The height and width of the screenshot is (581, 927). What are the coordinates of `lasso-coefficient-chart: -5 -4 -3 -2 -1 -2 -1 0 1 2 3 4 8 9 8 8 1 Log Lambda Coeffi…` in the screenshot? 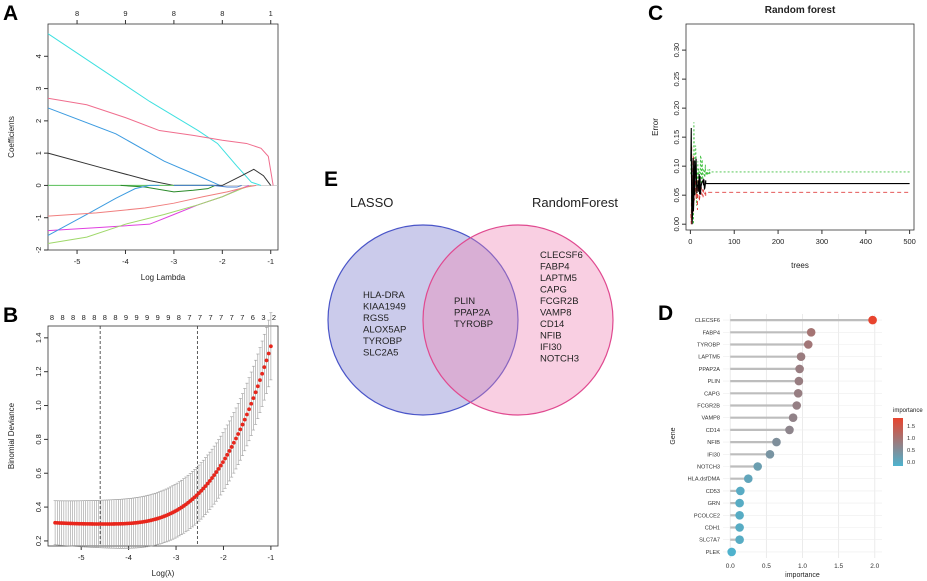 It's located at (143, 145).